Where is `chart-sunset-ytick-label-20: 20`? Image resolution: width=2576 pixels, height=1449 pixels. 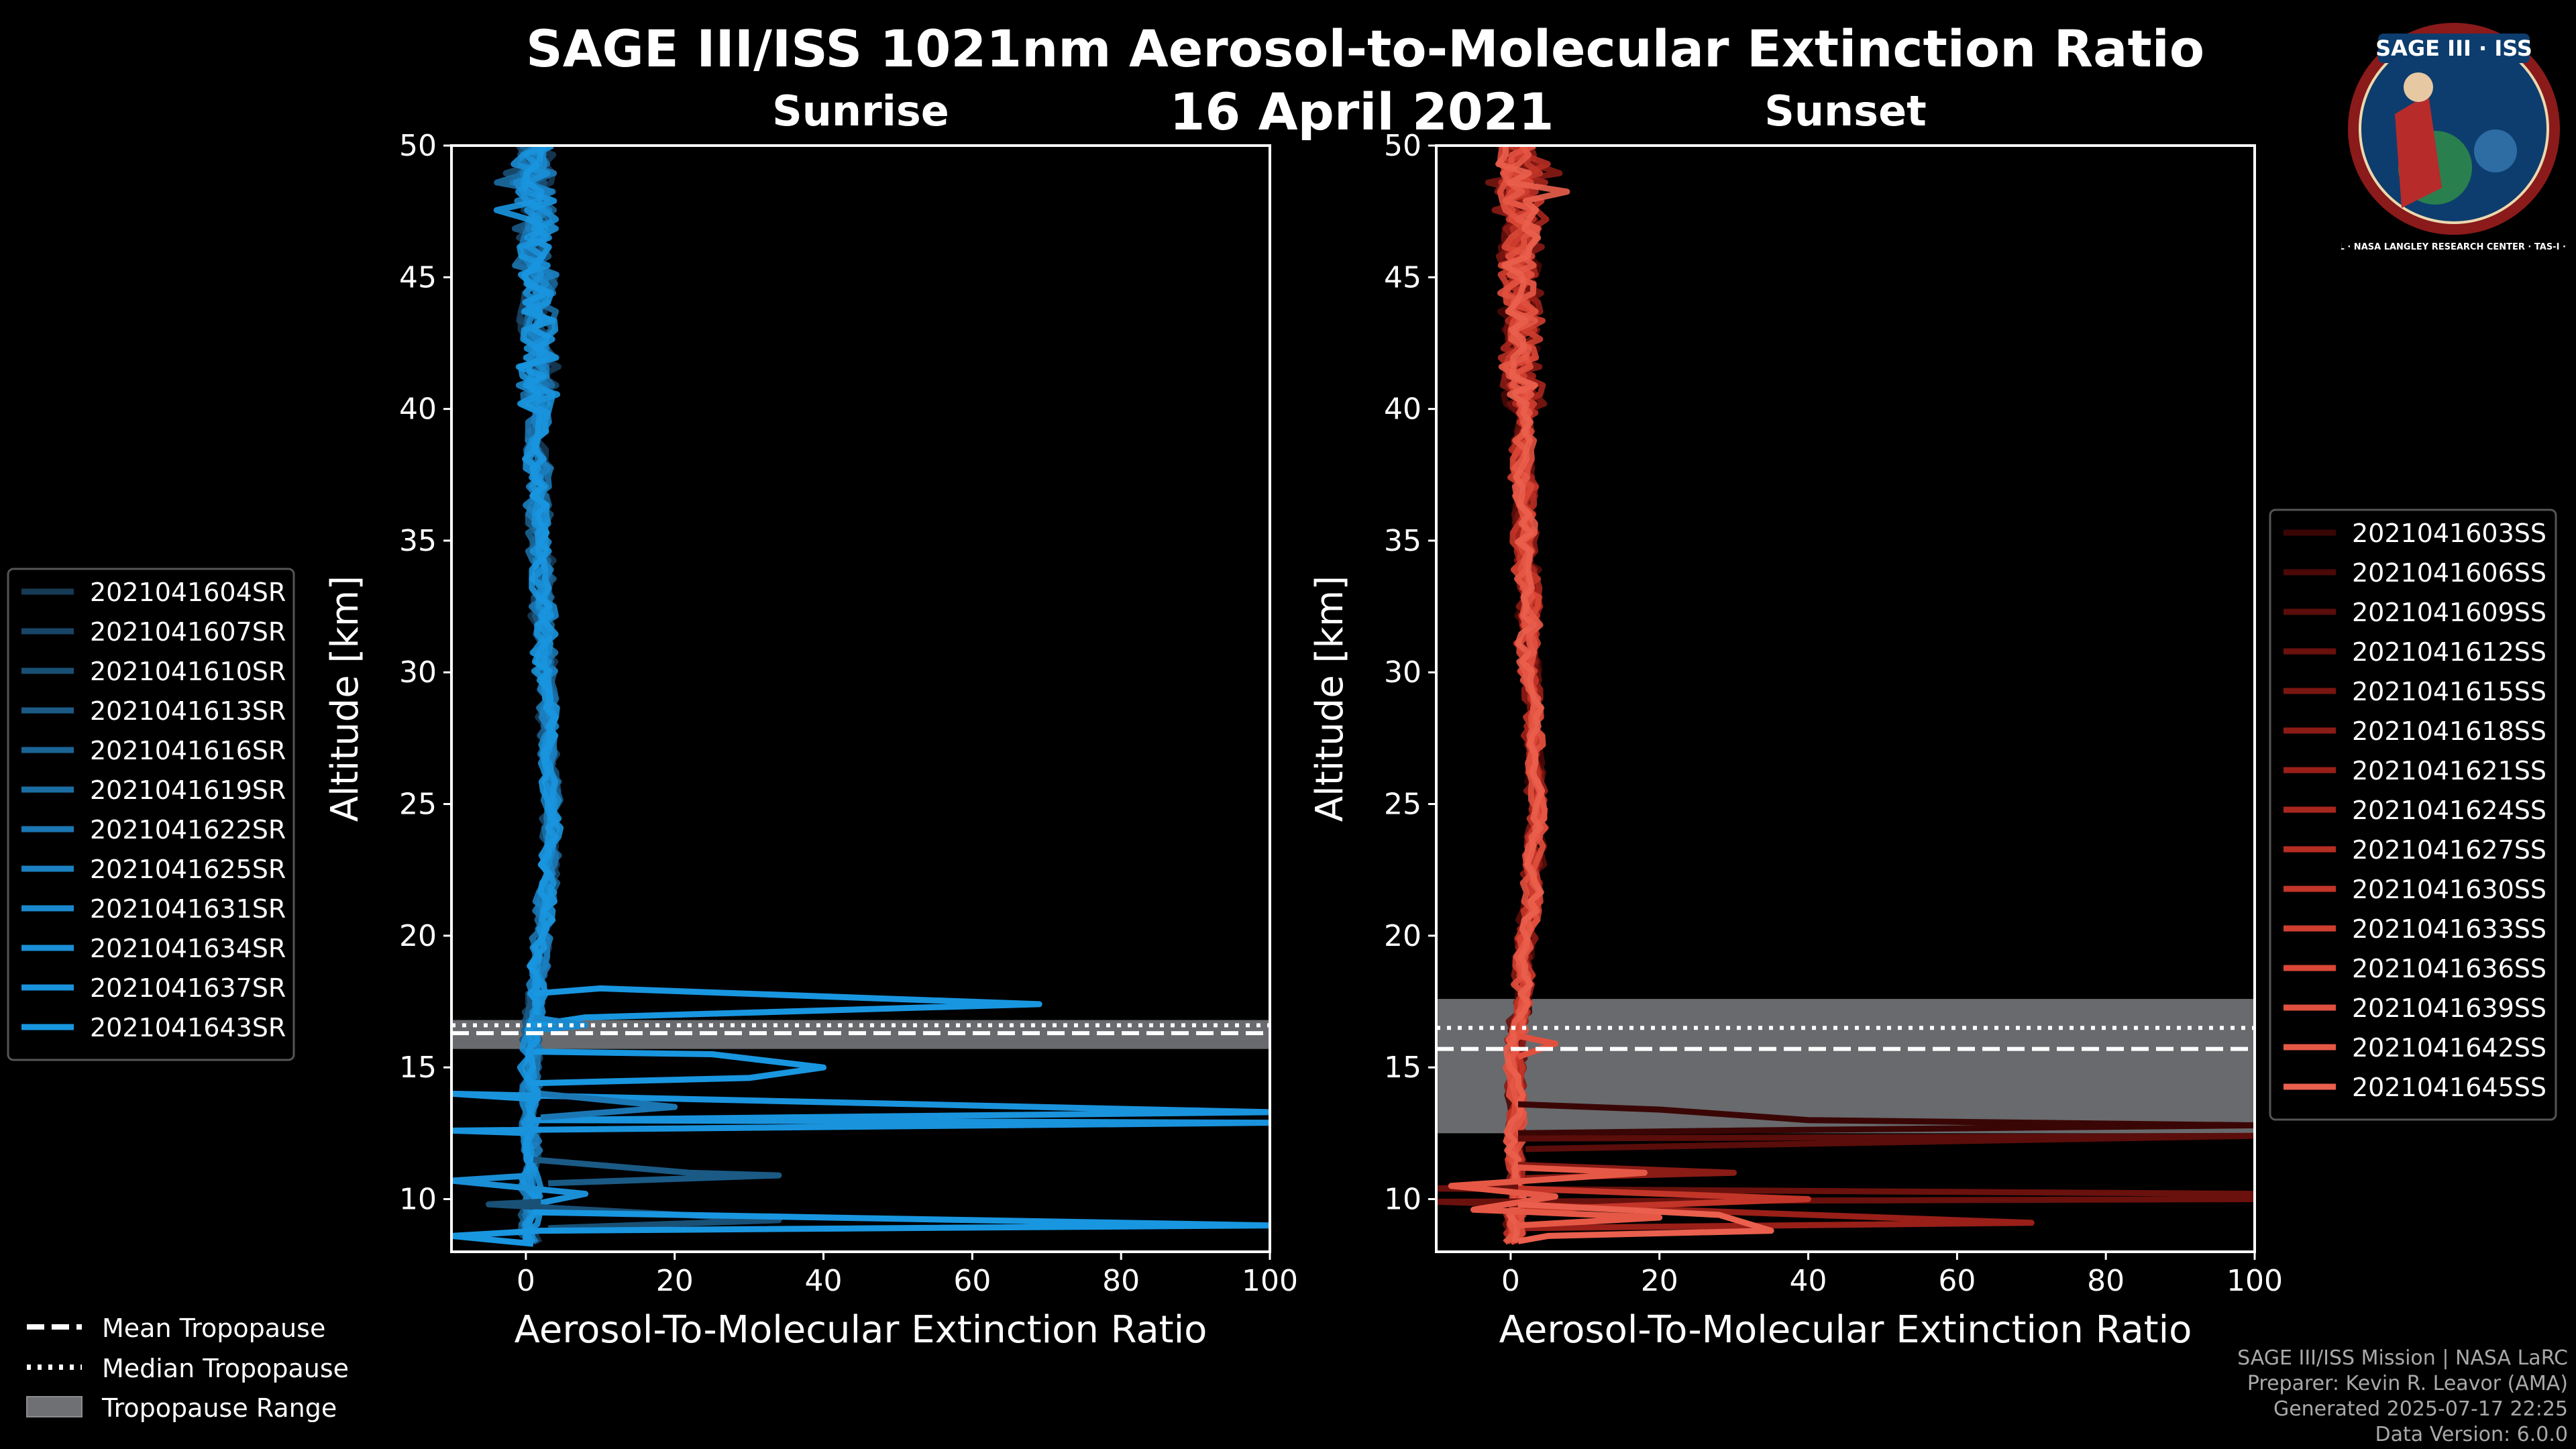
chart-sunset-ytick-label-20: 20 is located at coordinates (1402, 936).